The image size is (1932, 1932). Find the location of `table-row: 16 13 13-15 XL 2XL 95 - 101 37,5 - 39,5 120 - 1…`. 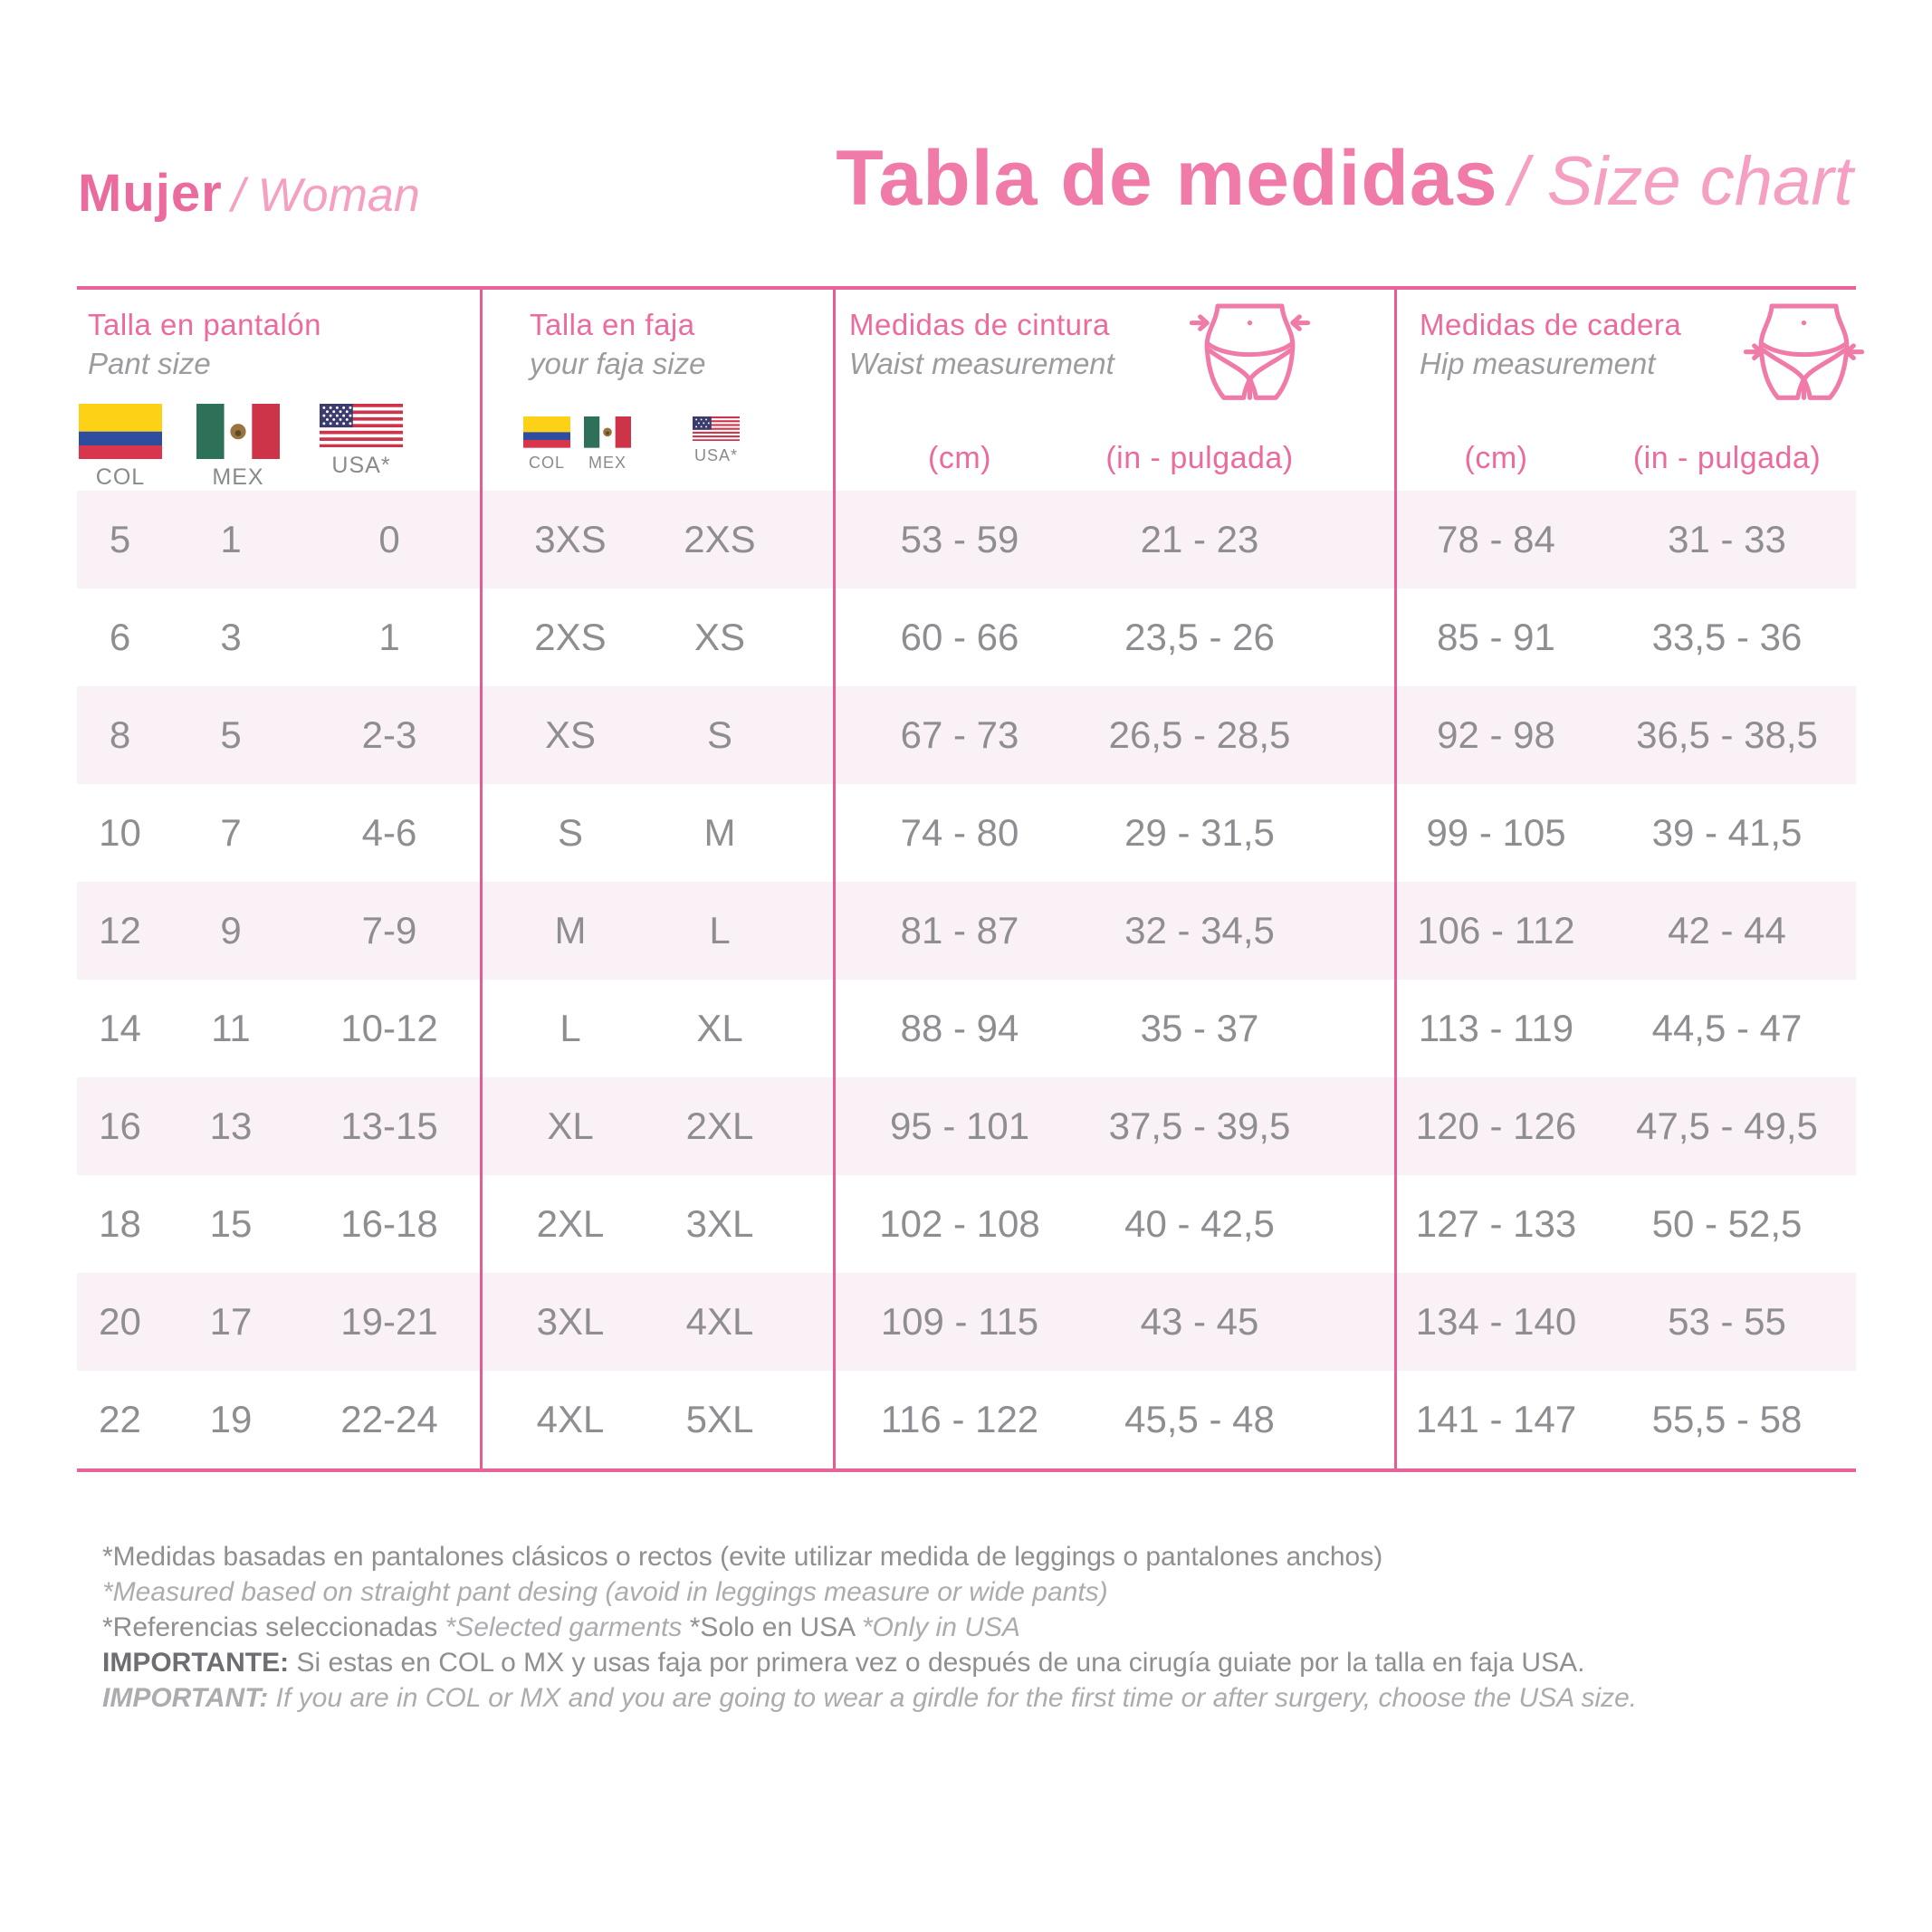

table-row: 16 13 13-15 XL 2XL 95 - 101 37,5 - 39,5 120 - 1… is located at coordinates (966, 1126).